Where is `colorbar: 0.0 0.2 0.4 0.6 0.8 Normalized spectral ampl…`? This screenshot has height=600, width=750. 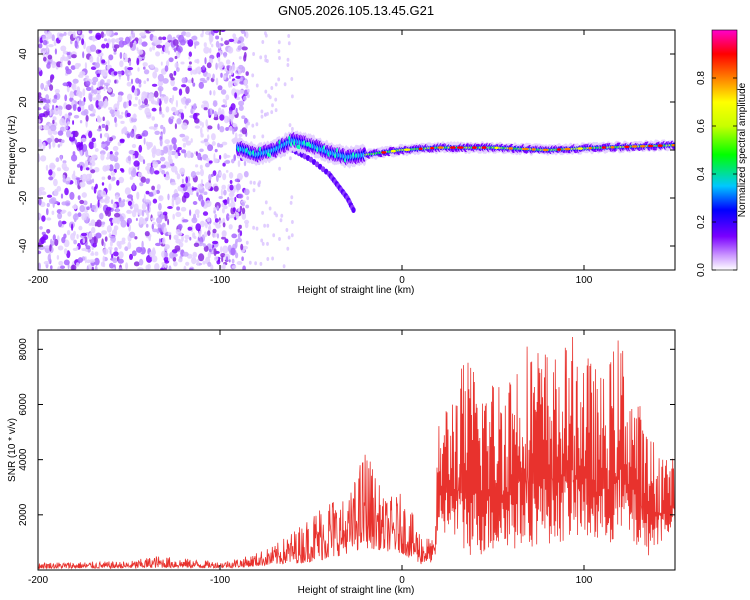
colorbar: 0.0 0.2 0.4 0.6 0.8 Normalized spectral ampl… is located at coordinates (722, 153).